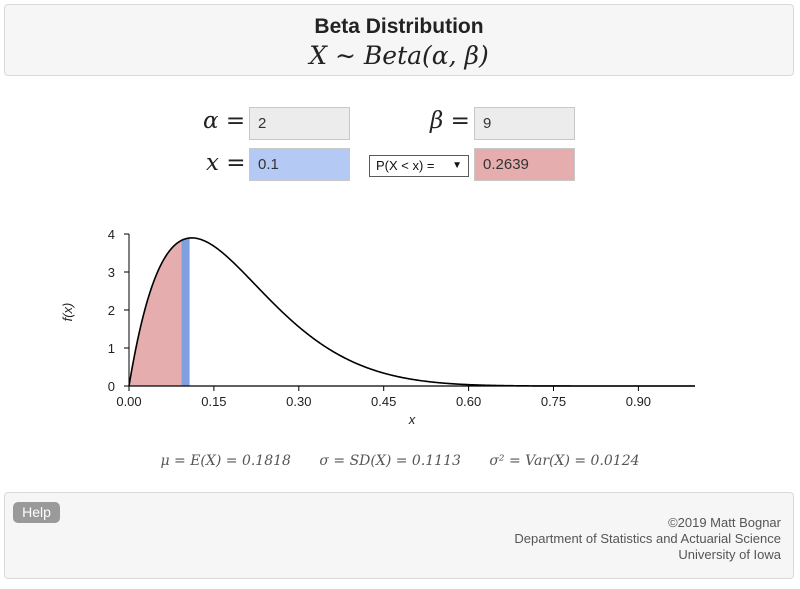 This screenshot has width=800, height=589. What do you see at coordinates (564, 461) in the screenshot?
I see `variance-text: σ² = Var(X) = 0.0124` at bounding box center [564, 461].